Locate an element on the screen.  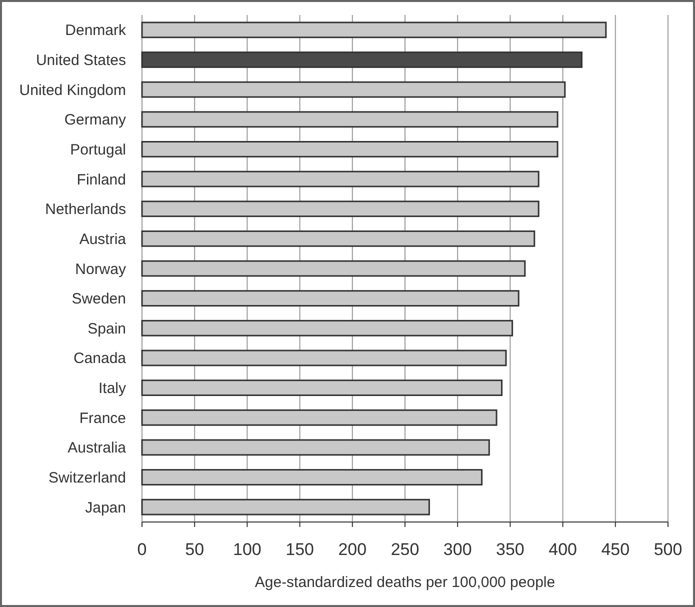
x-tick-label: 400 is located at coordinates (562, 549).